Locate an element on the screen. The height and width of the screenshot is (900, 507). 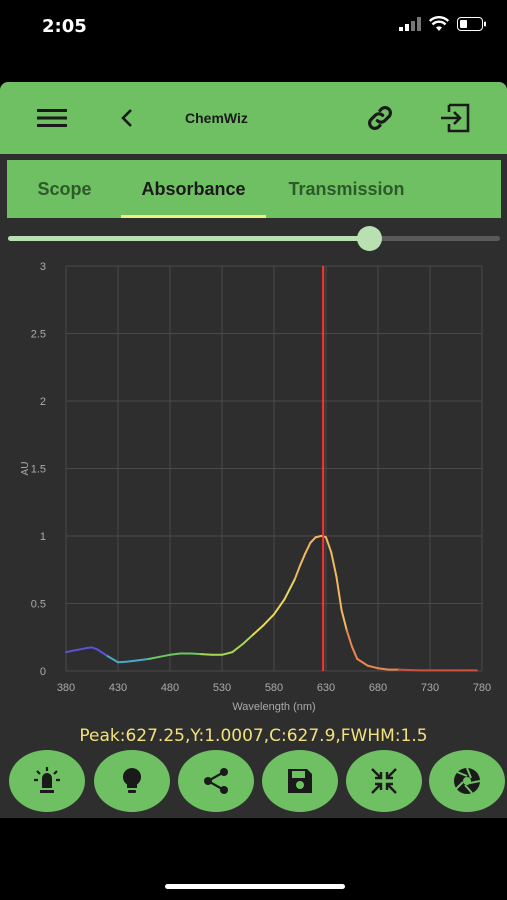
battery-icon is located at coordinates (471, 24).